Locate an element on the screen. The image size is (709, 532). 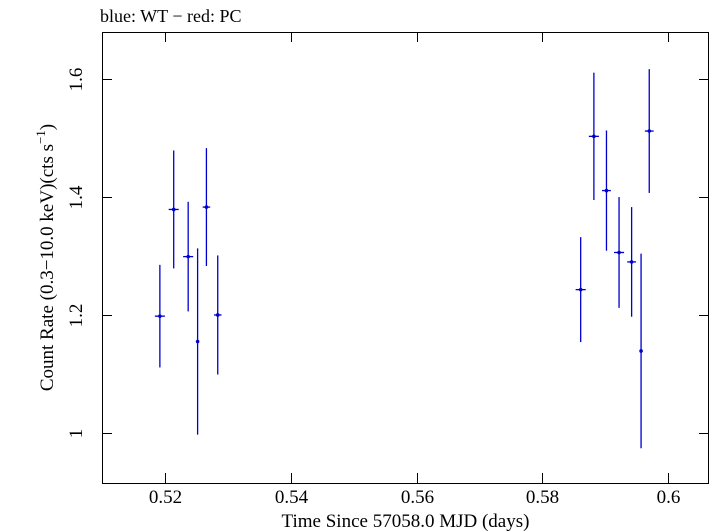
y-axis-label: Count Rate (0.3−10.0 keV)(cts s−1) is located at coordinates (45, 257).